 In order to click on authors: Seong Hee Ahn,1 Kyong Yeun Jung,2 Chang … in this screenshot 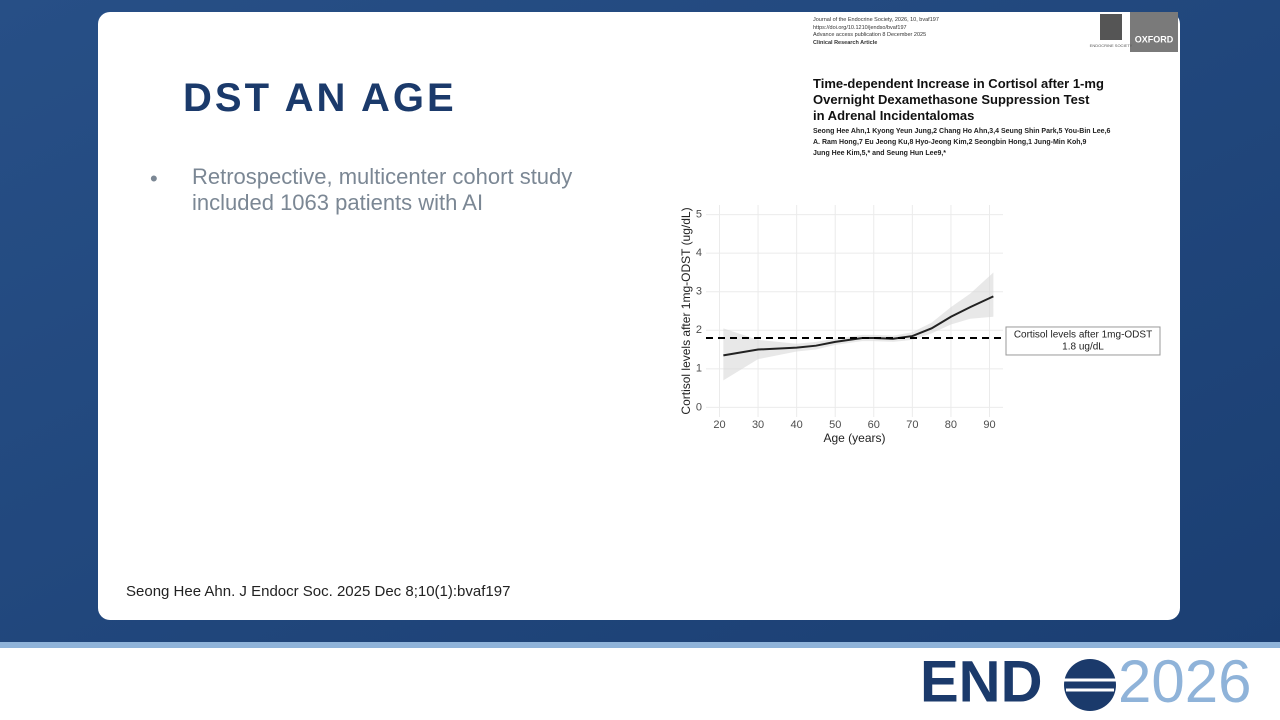, I will do `click(961, 142)`.